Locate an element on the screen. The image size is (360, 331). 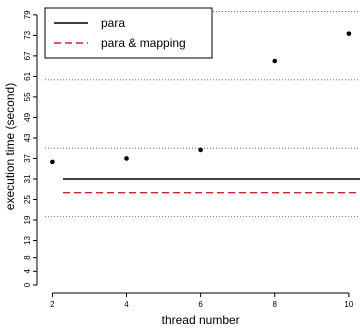
legend-label: para is located at coordinates (113, 23).